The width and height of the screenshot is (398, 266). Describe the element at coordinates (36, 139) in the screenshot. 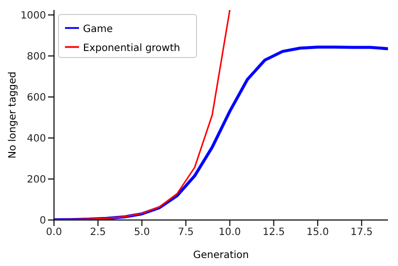

I see `y-tick-label: 400` at that location.